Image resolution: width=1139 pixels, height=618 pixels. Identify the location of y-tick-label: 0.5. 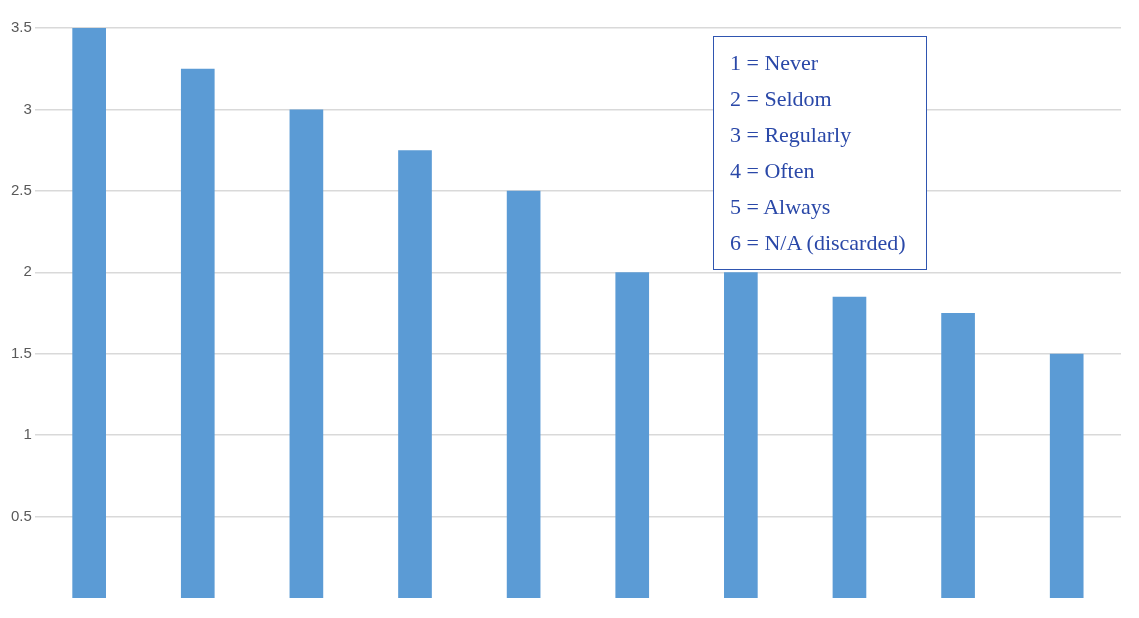
(21, 515).